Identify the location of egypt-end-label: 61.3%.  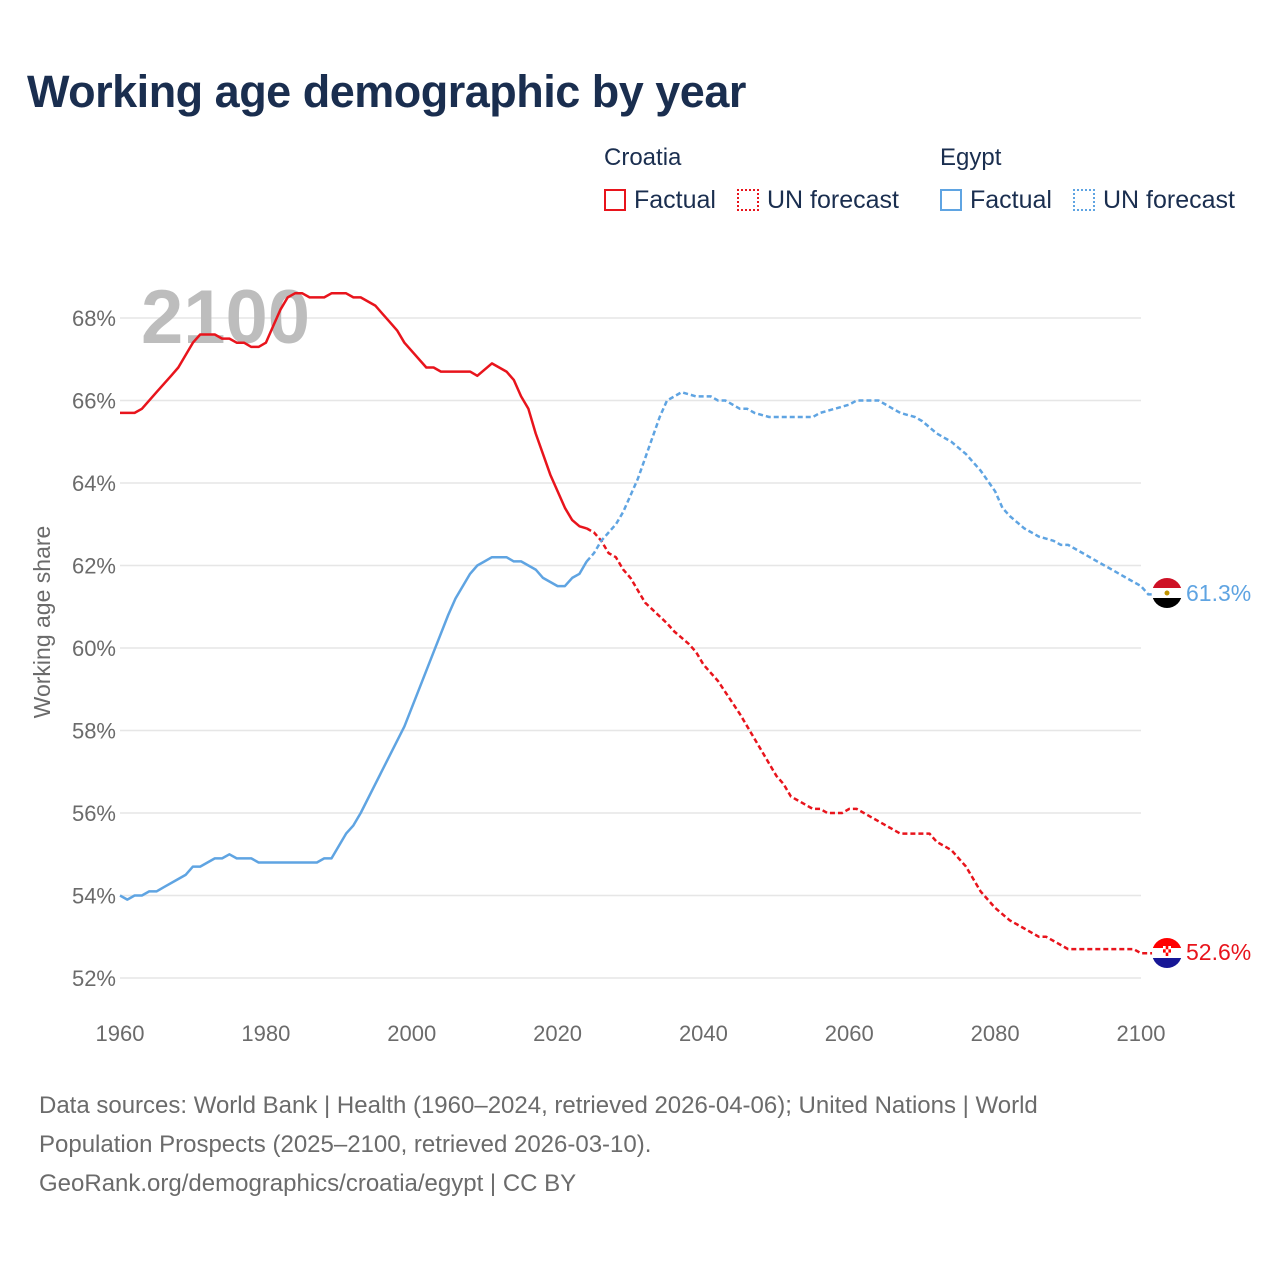
(1218, 593).